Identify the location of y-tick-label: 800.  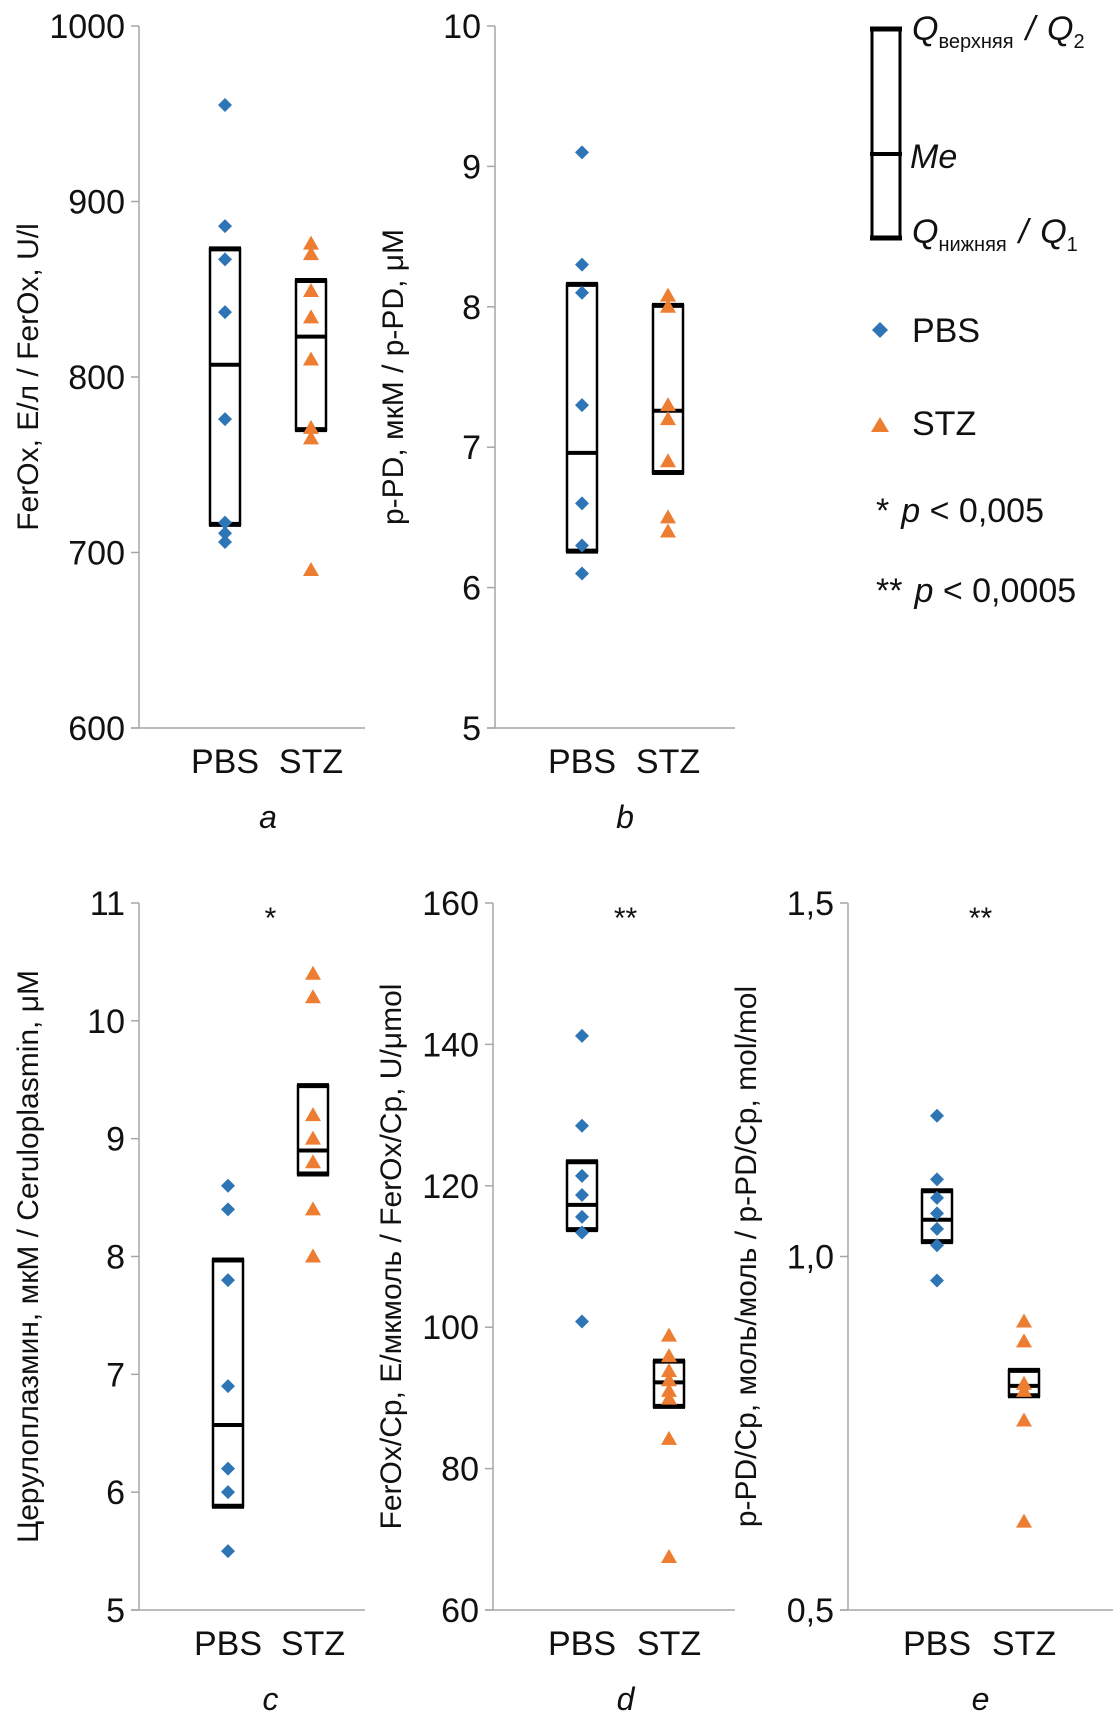
(96, 378).